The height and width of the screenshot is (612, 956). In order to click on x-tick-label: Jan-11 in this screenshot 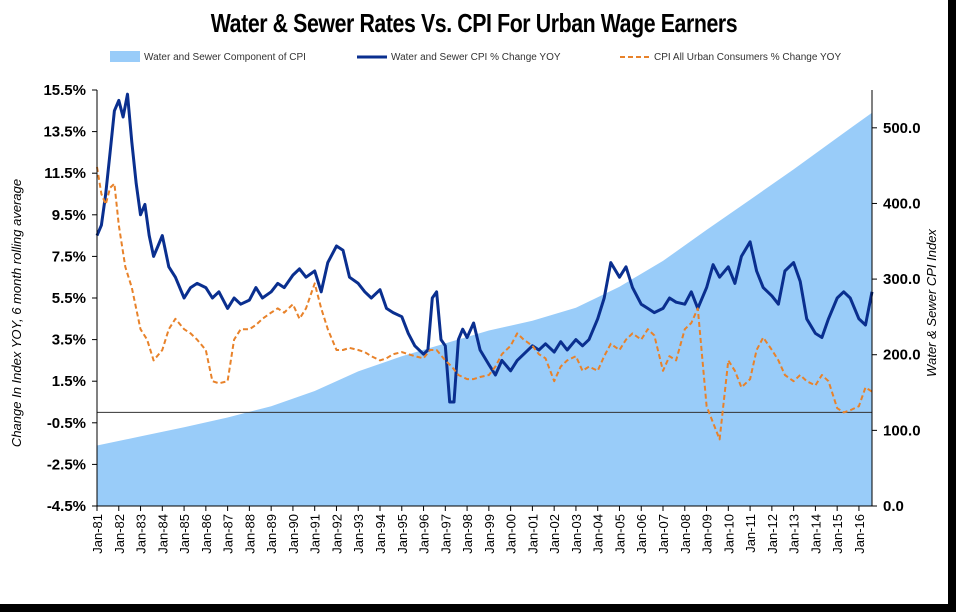, I will do `click(750, 533)`.